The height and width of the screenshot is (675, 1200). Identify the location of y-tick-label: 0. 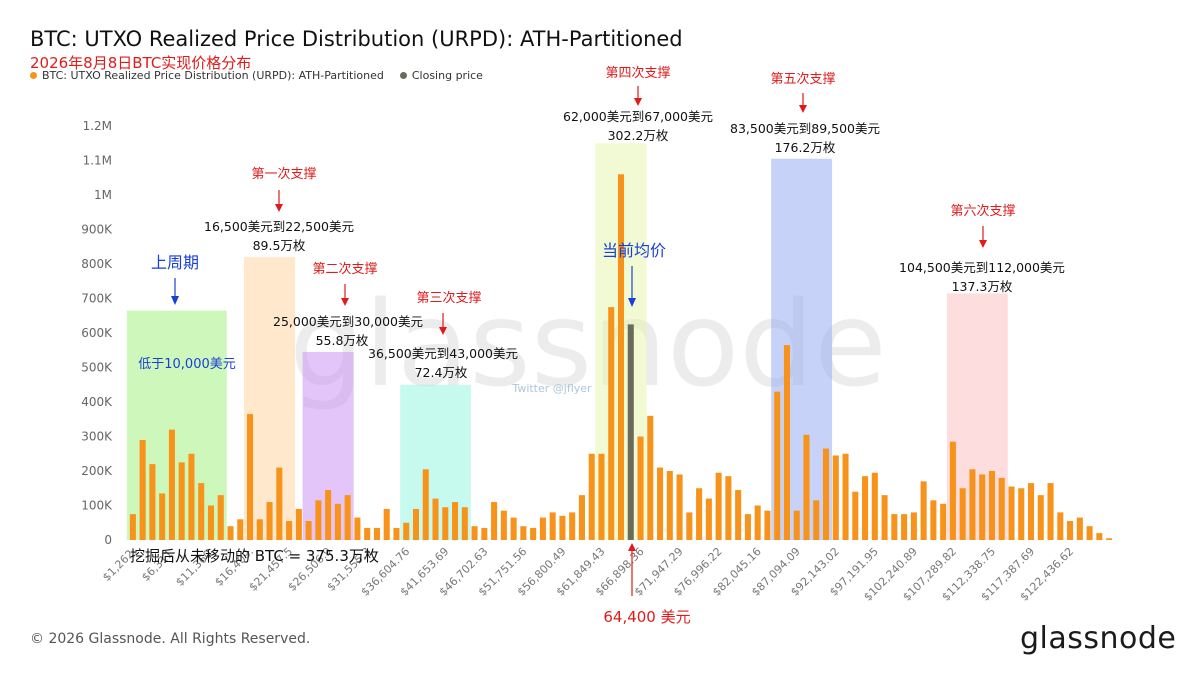
(108, 540).